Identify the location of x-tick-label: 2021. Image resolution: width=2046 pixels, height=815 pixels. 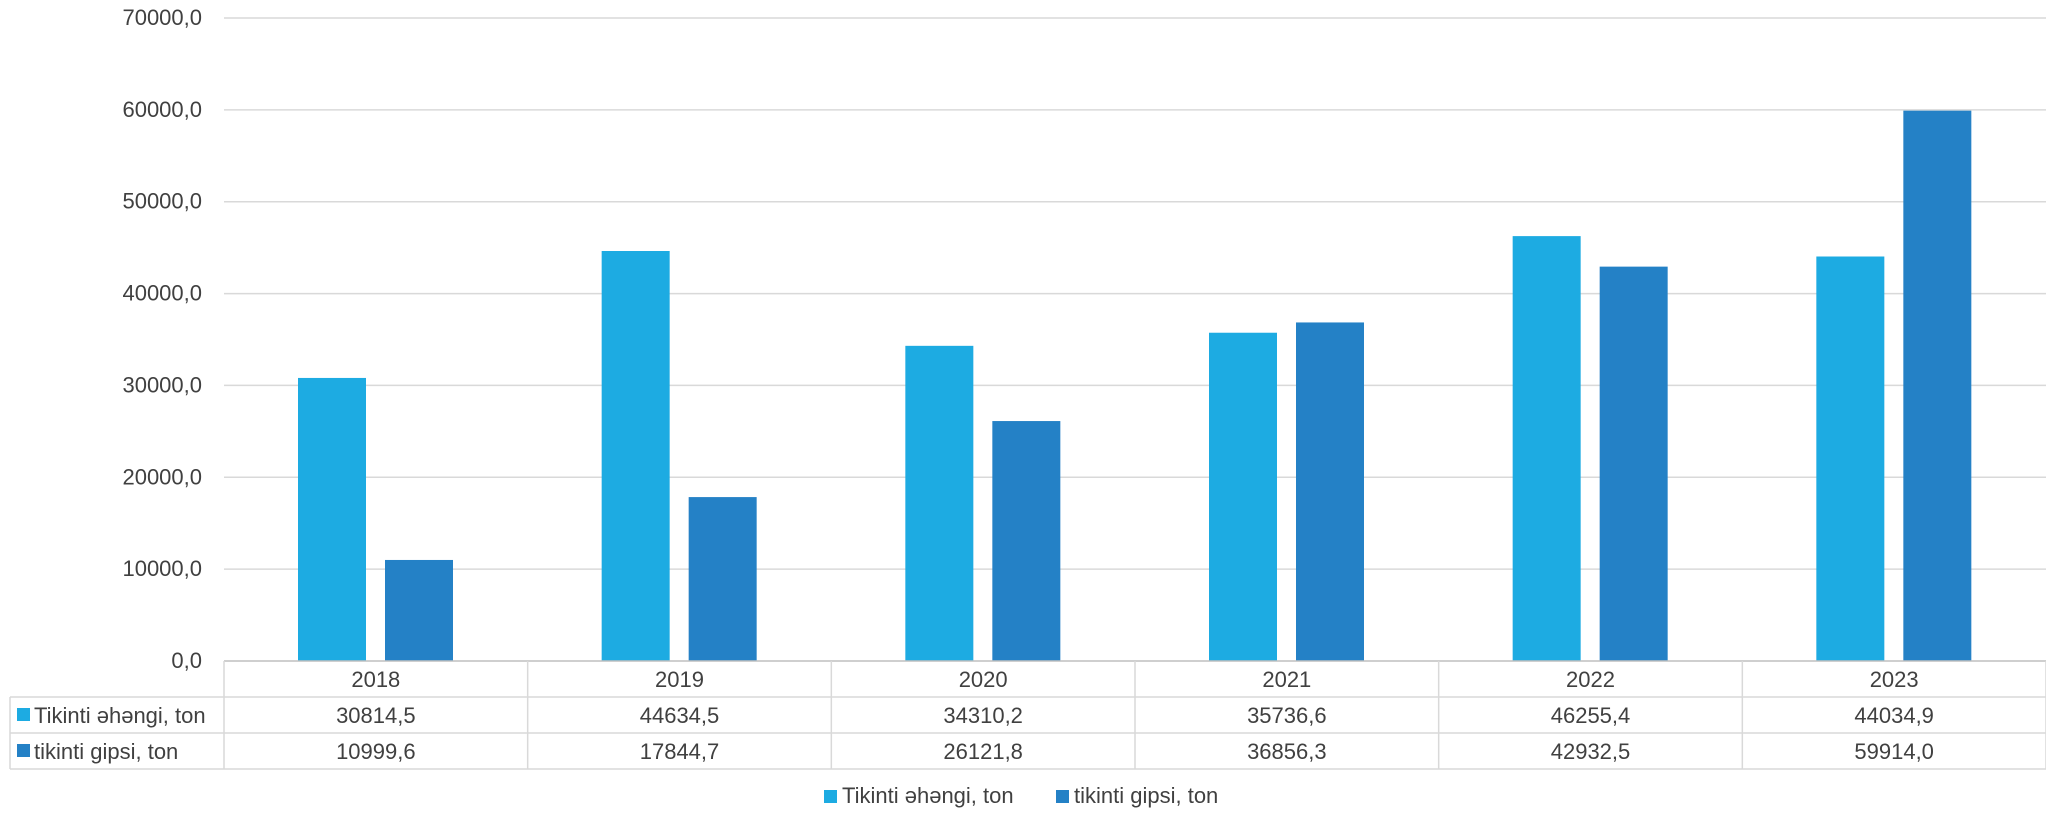
(1286, 679).